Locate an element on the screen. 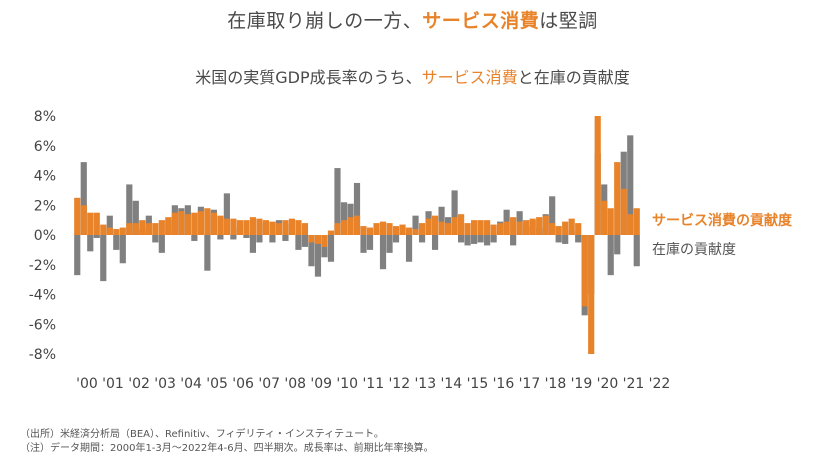 Image resolution: width=825 pixels, height=464 pixels. x-tick-label: '03 is located at coordinates (165, 384).